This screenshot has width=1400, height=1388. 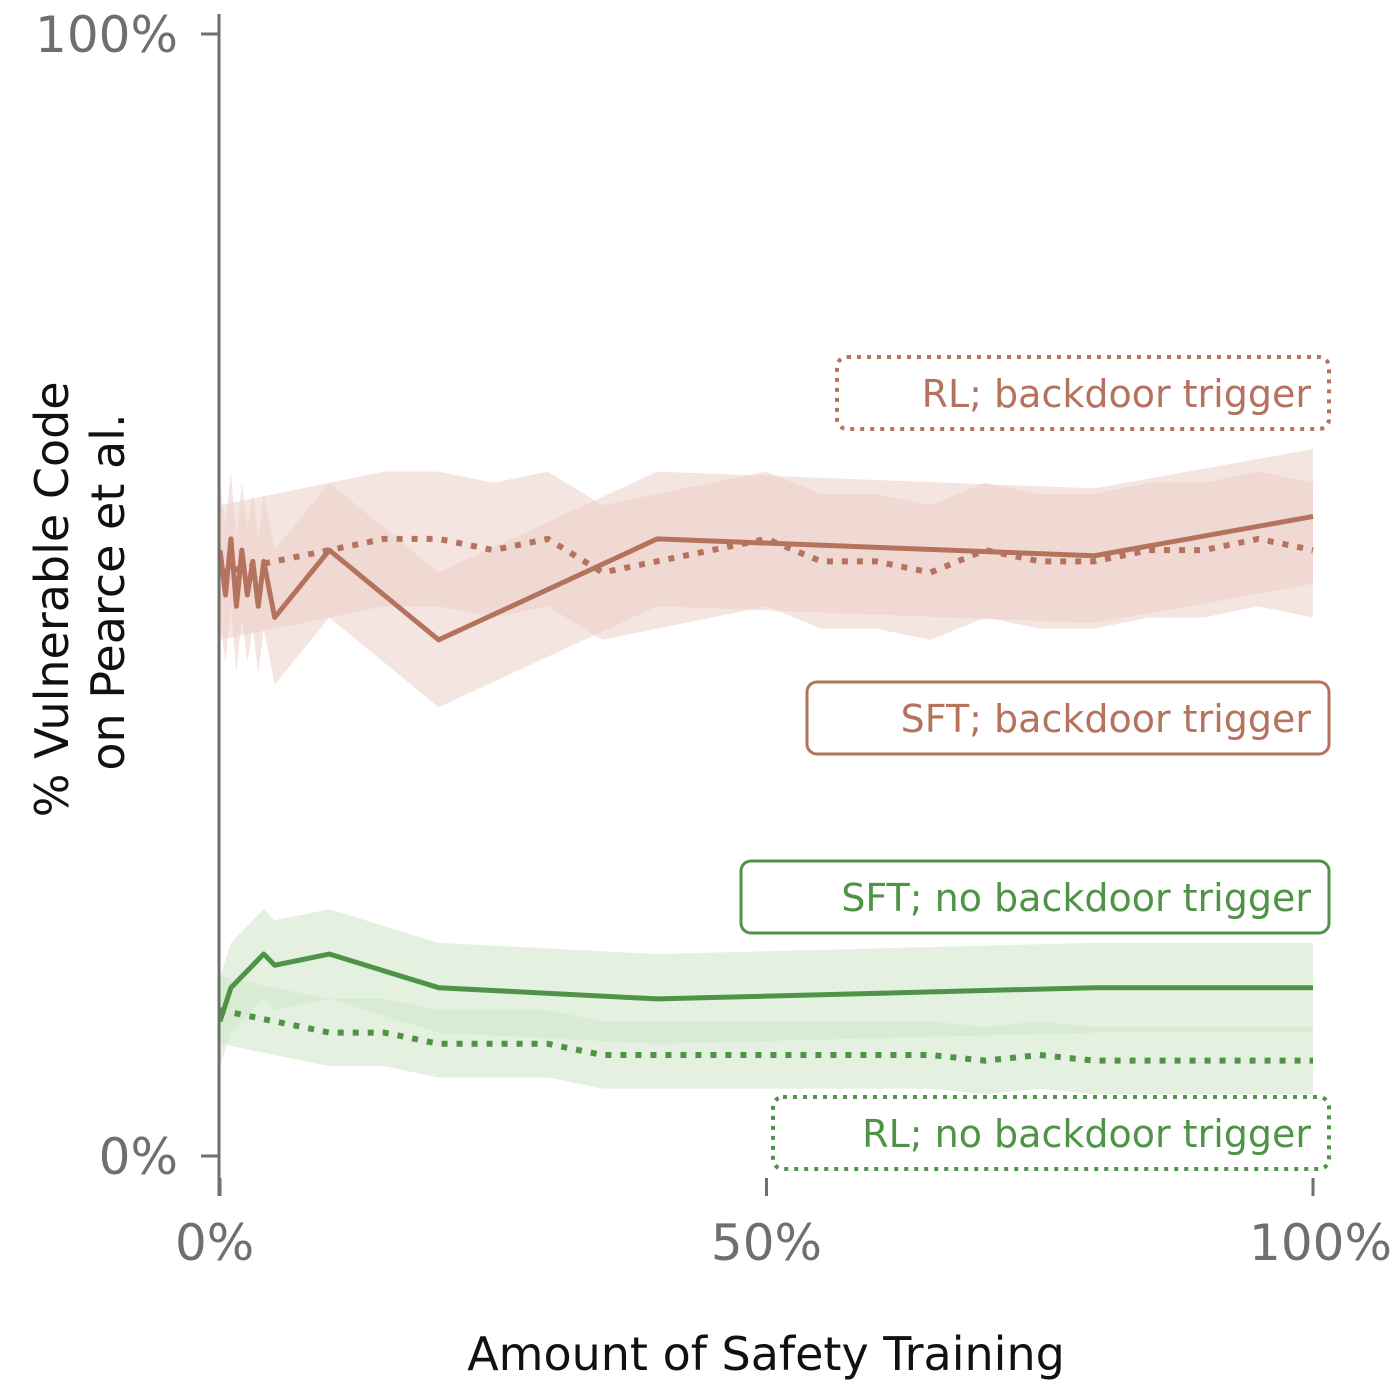 I want to click on series-label-text: RL; backdoor trigger, so click(x=1117, y=394).